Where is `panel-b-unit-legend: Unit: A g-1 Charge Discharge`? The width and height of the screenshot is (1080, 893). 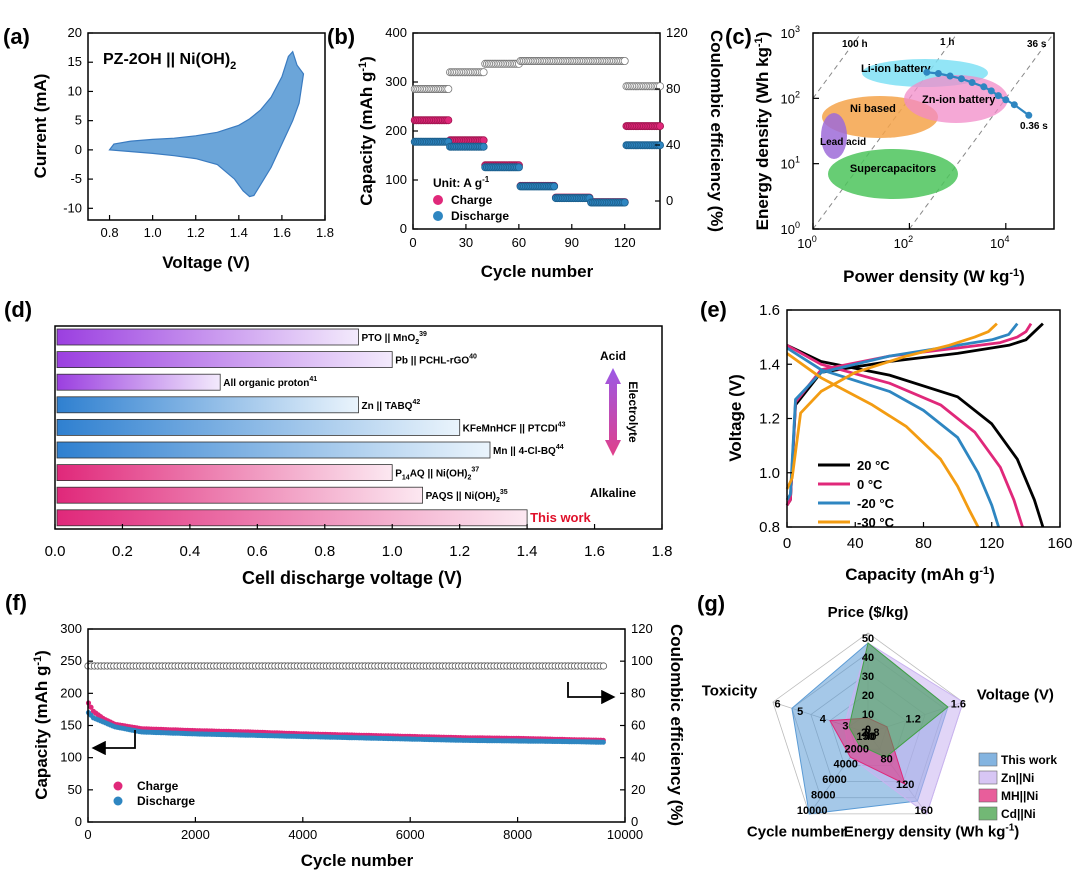 panel-b-unit-legend: Unit: A g-1 Charge Discharge is located at coordinates (471, 199).